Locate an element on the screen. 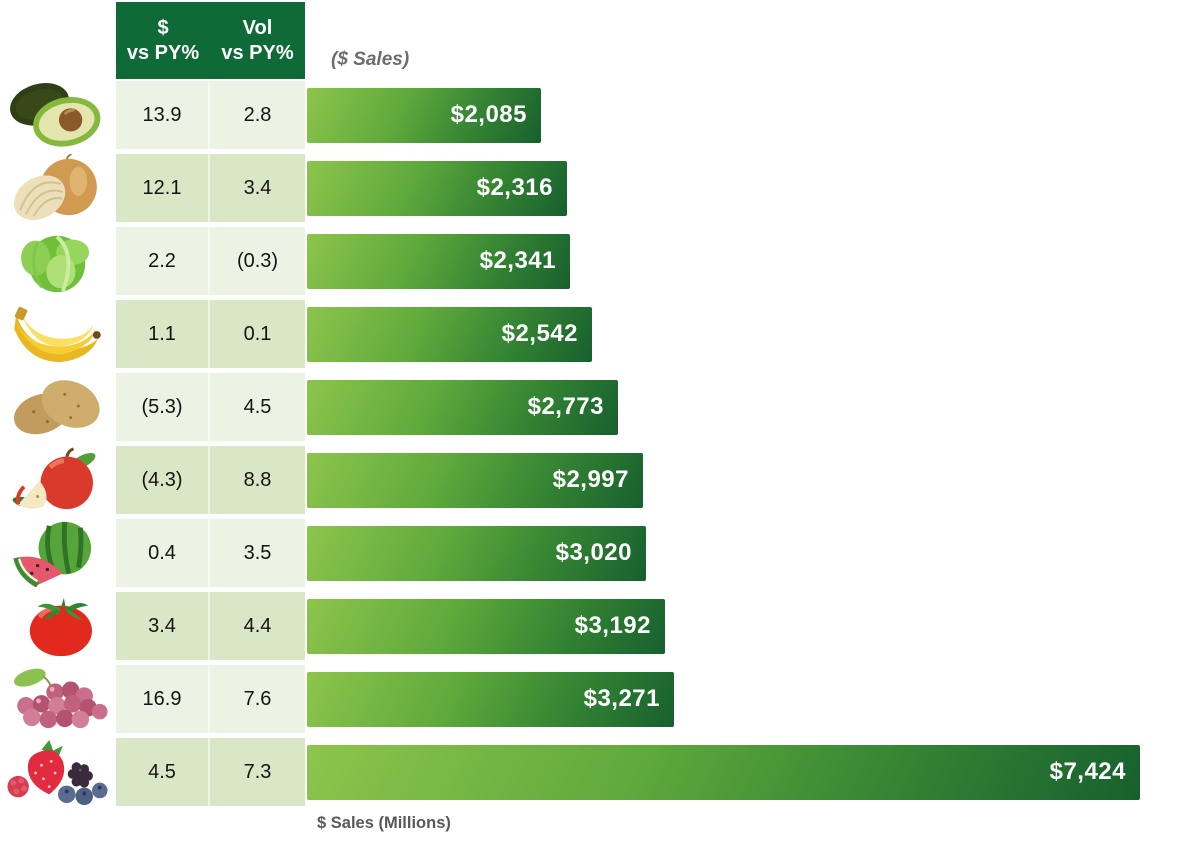 The height and width of the screenshot is (841, 1202). produce-row: (4.3) 8.8 $2,997 is located at coordinates (601, 480).